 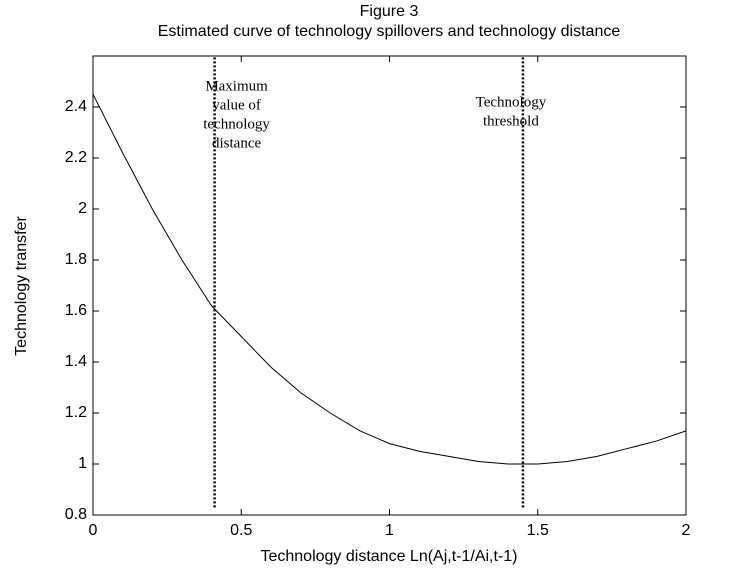 I want to click on annotation-text: technology, so click(x=236, y=124).